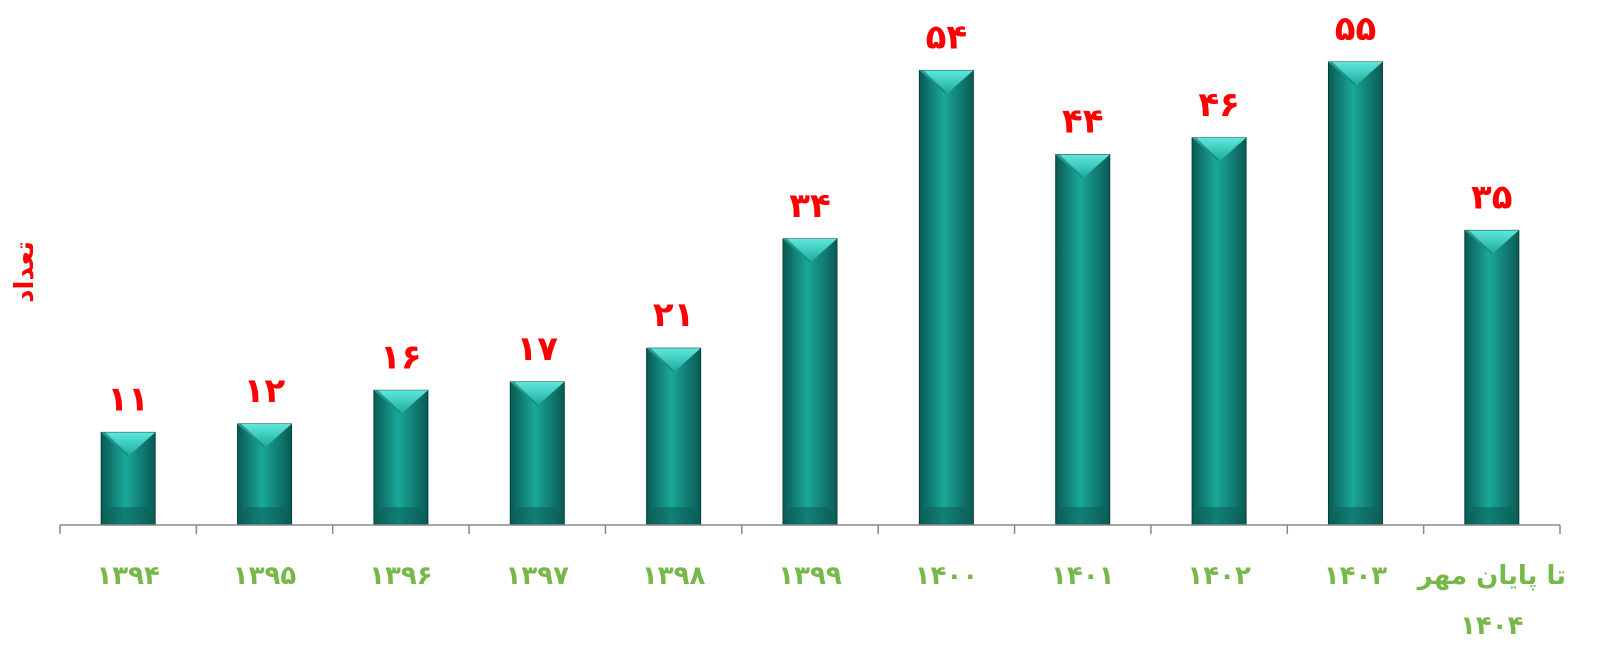  Describe the element at coordinates (1356, 29) in the screenshot. I see `value-label: ۵۵` at that location.